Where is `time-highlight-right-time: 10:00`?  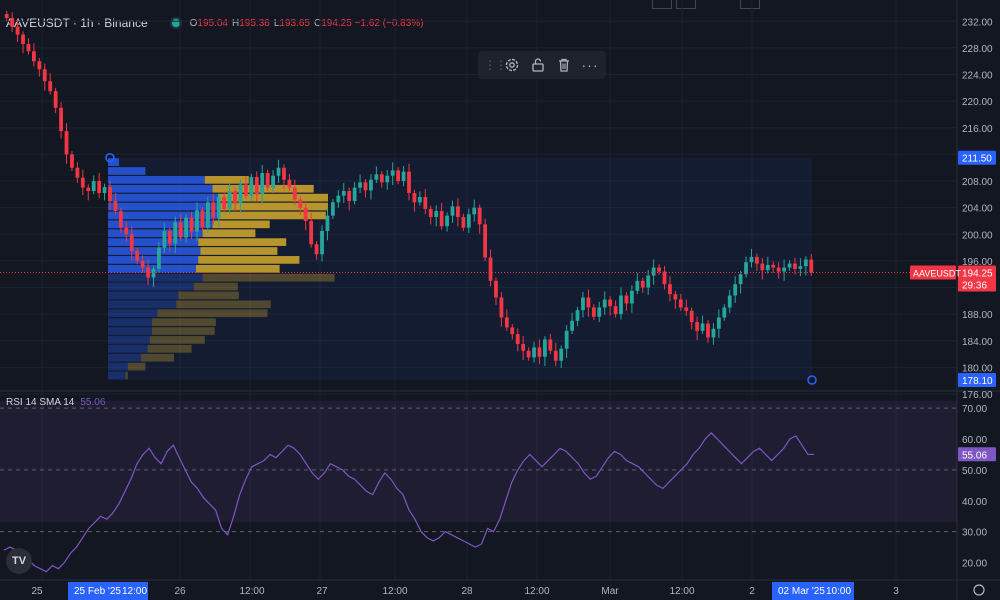
time-highlight-right-time: 10:00 is located at coordinates (838, 591).